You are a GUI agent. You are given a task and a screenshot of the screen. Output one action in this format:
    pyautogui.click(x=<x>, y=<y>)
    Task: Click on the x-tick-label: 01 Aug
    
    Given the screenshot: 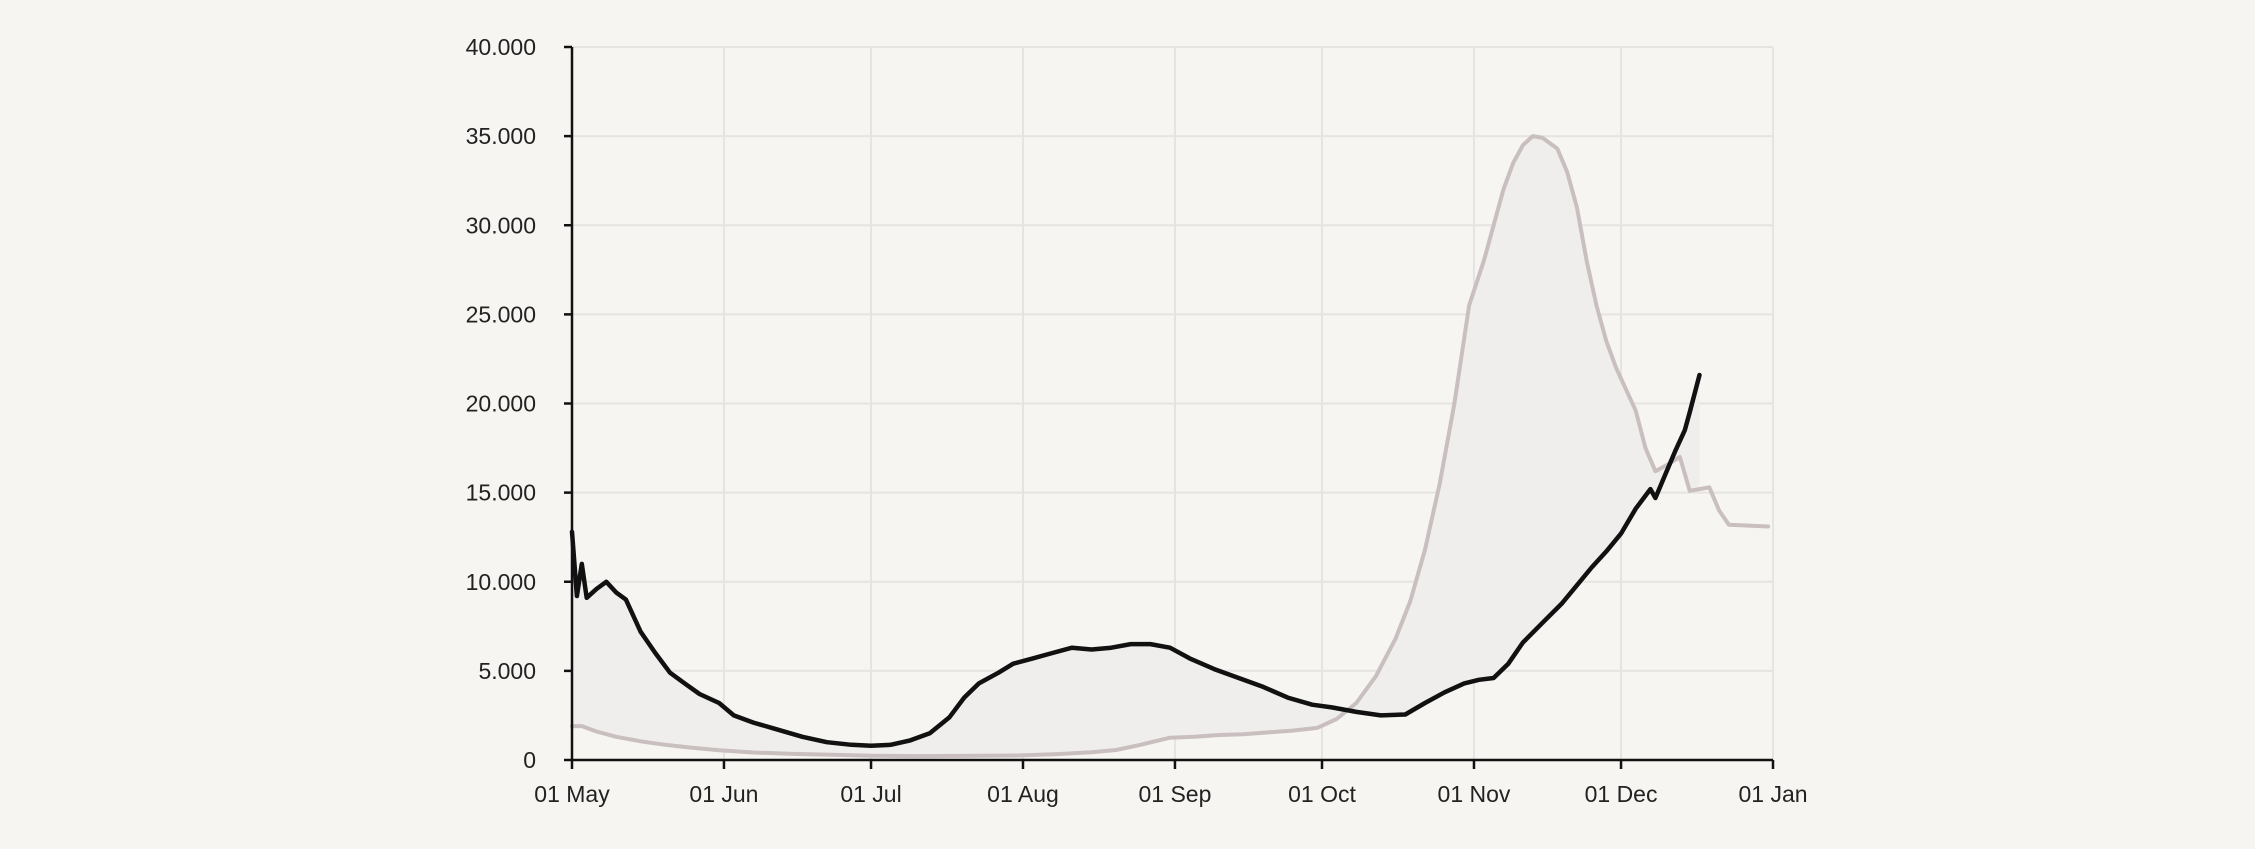 What is the action you would take?
    pyautogui.click(x=1023, y=794)
    